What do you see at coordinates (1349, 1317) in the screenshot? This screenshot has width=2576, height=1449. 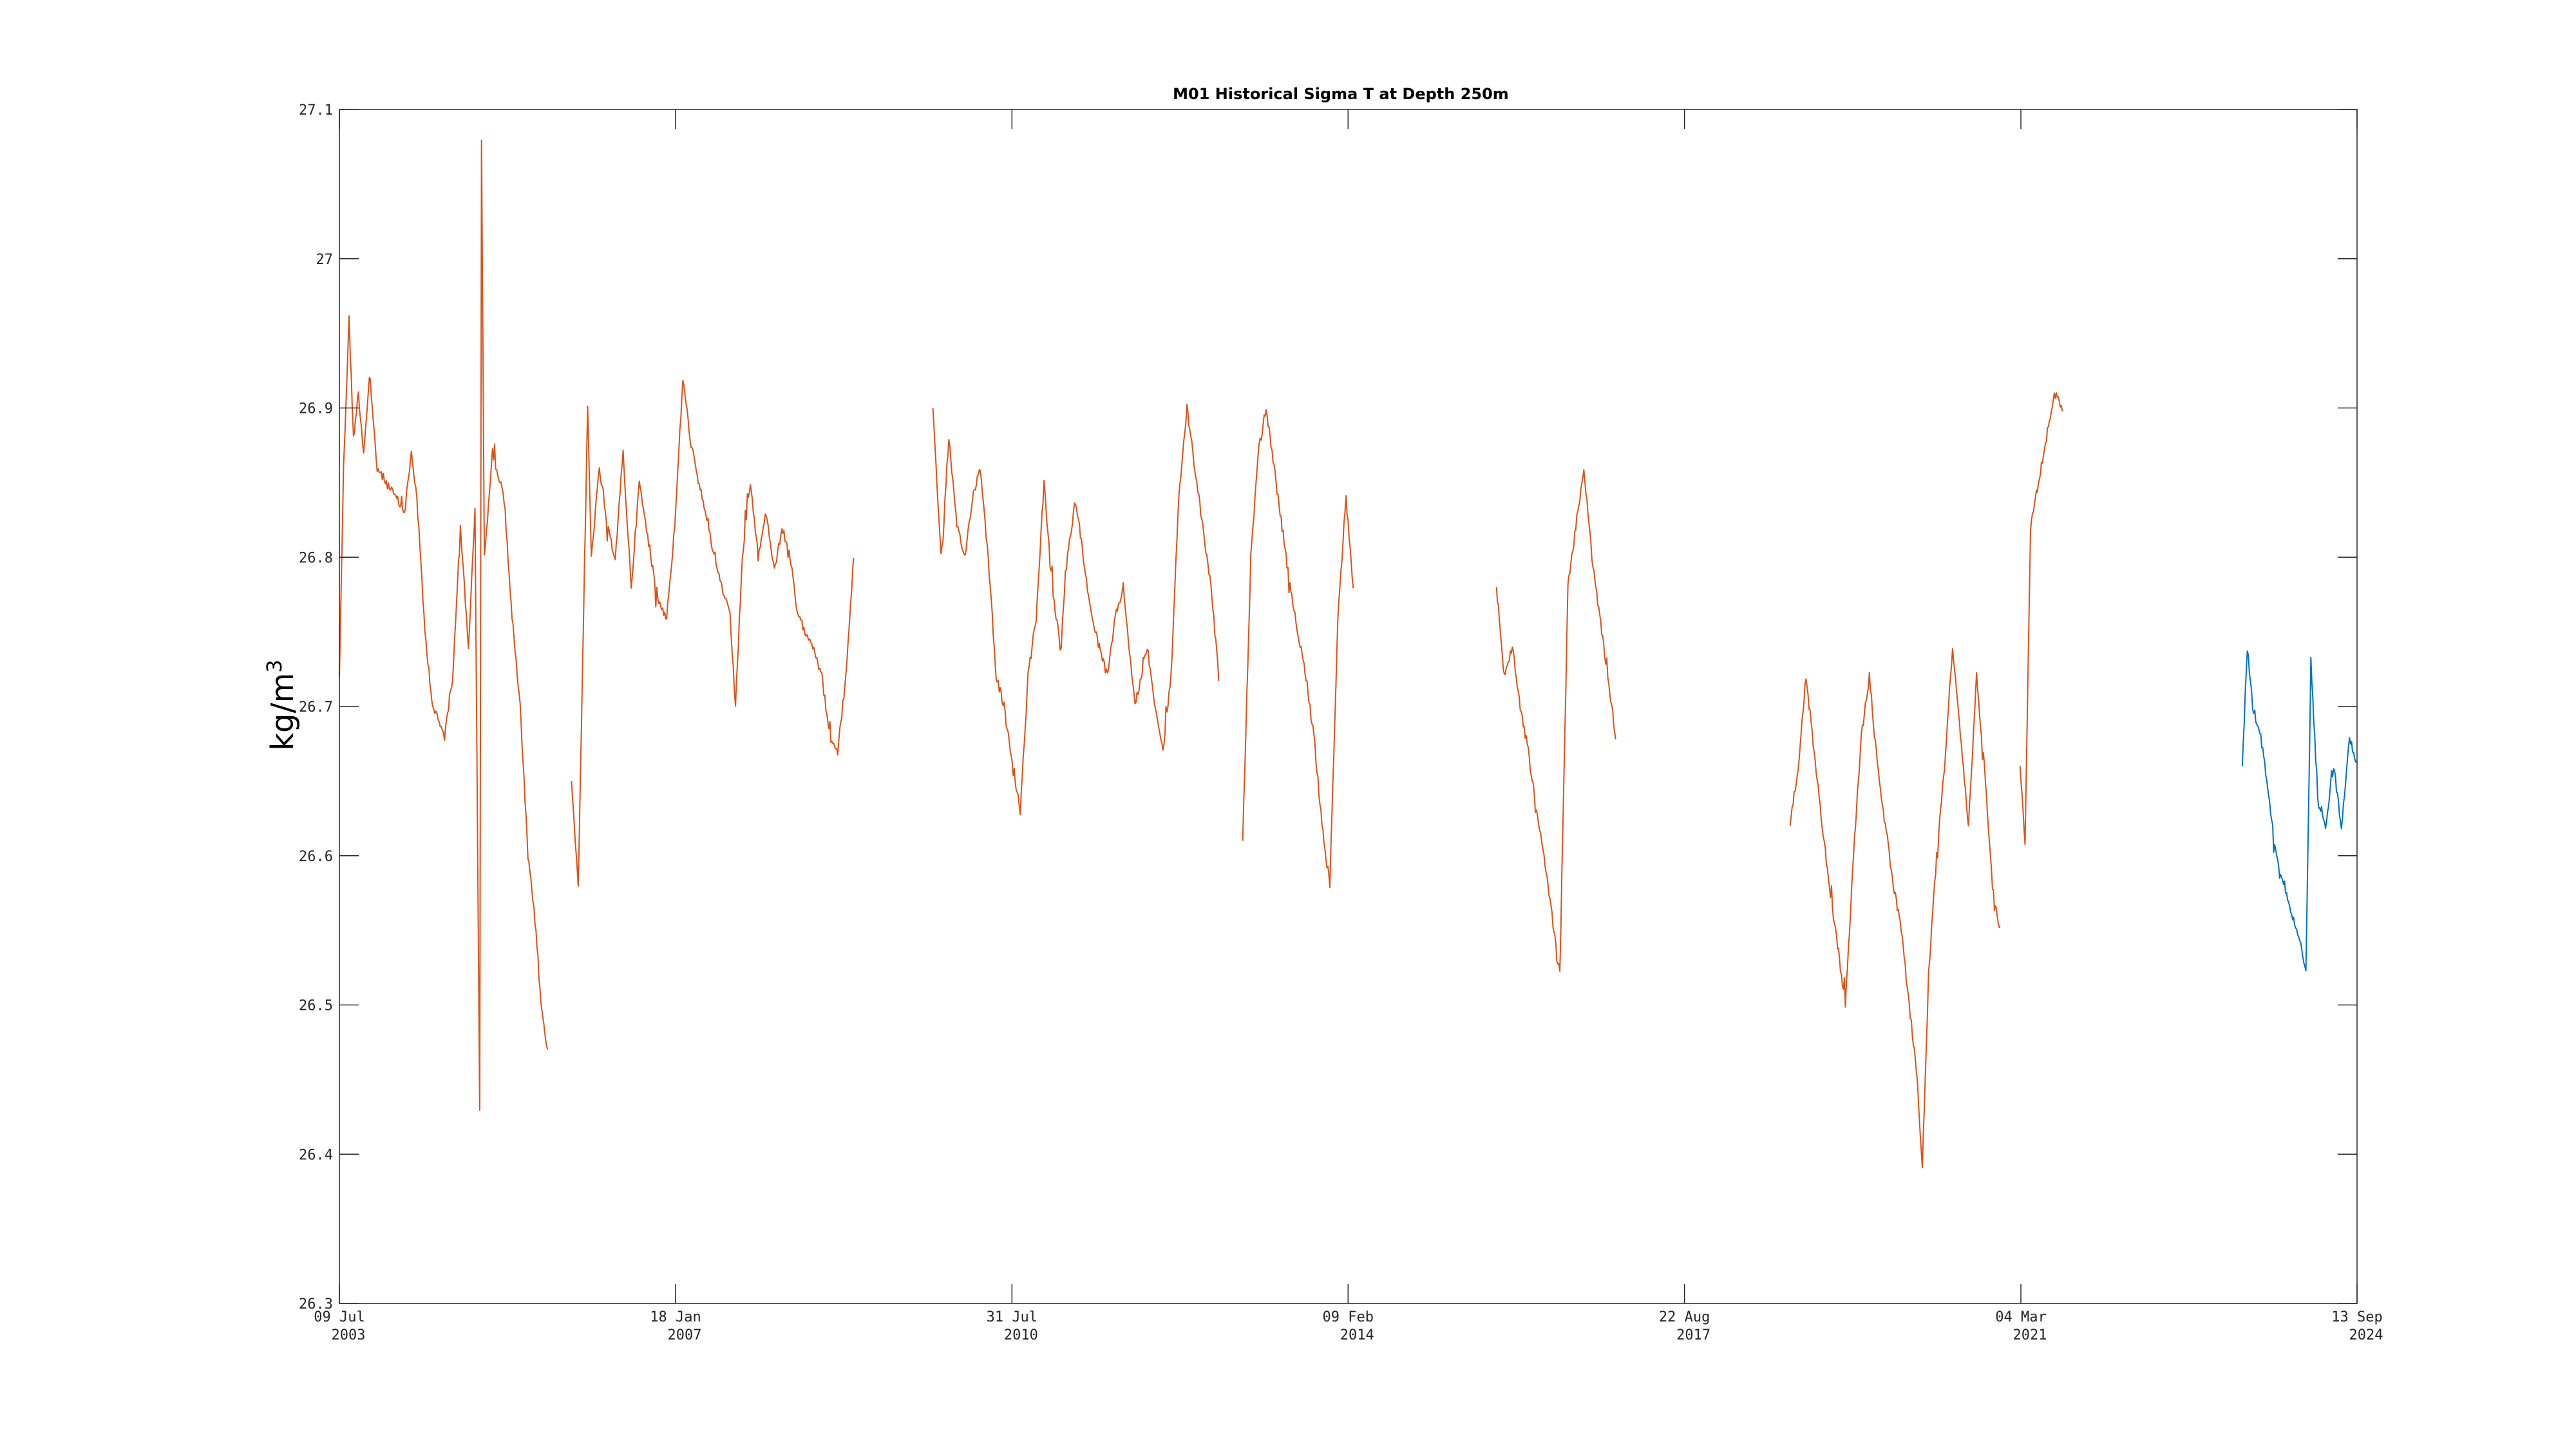 I see `x-tick-label-day-month: 09 Feb` at bounding box center [1349, 1317].